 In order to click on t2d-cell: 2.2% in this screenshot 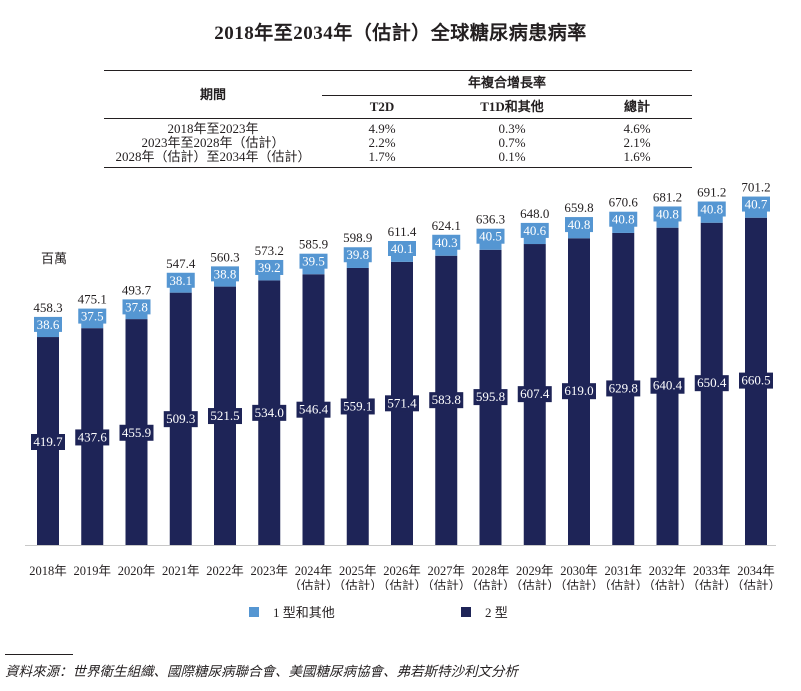, I will do `click(382, 142)`.